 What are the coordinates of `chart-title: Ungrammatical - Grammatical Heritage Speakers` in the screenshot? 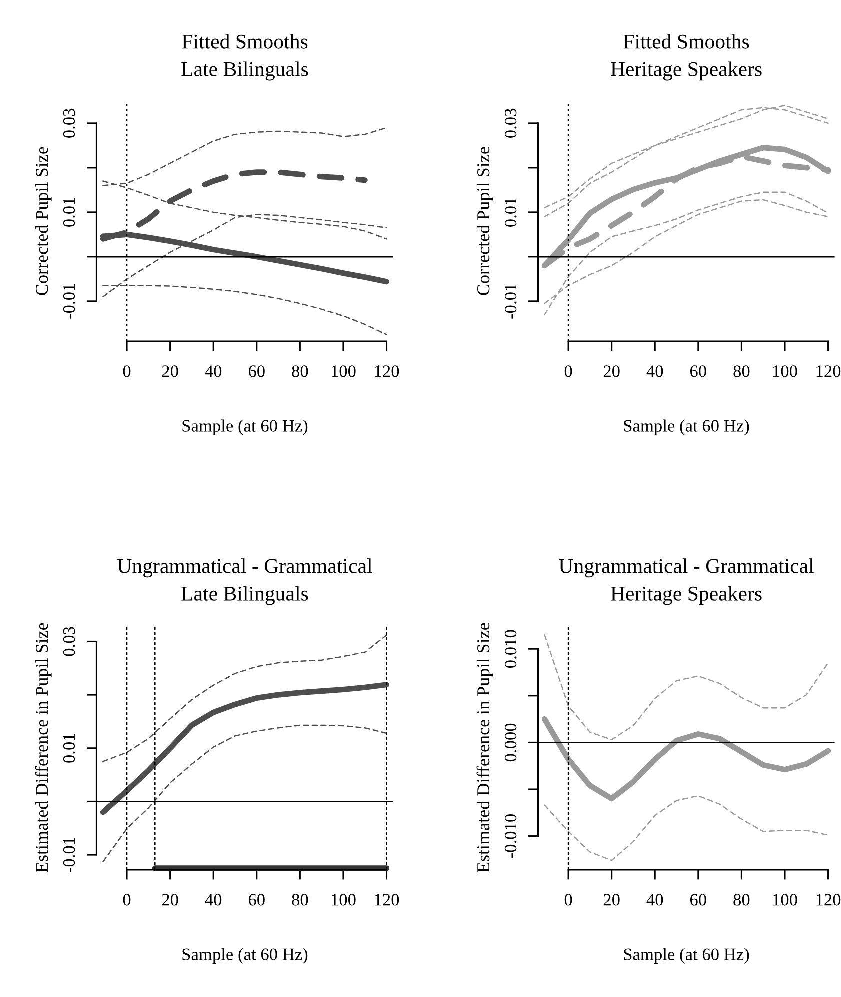 It's located at (686, 582).